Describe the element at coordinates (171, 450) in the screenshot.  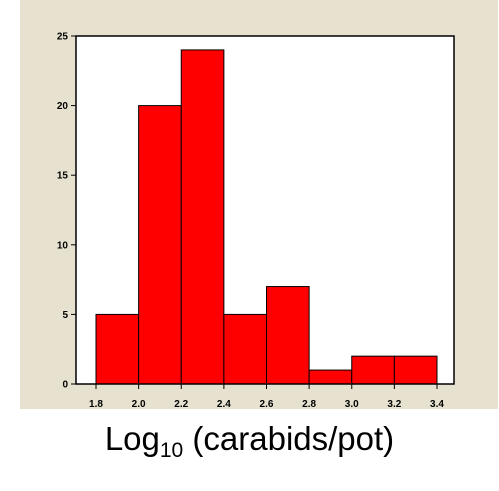
I see `x-axis-label-subscript: 10` at that location.